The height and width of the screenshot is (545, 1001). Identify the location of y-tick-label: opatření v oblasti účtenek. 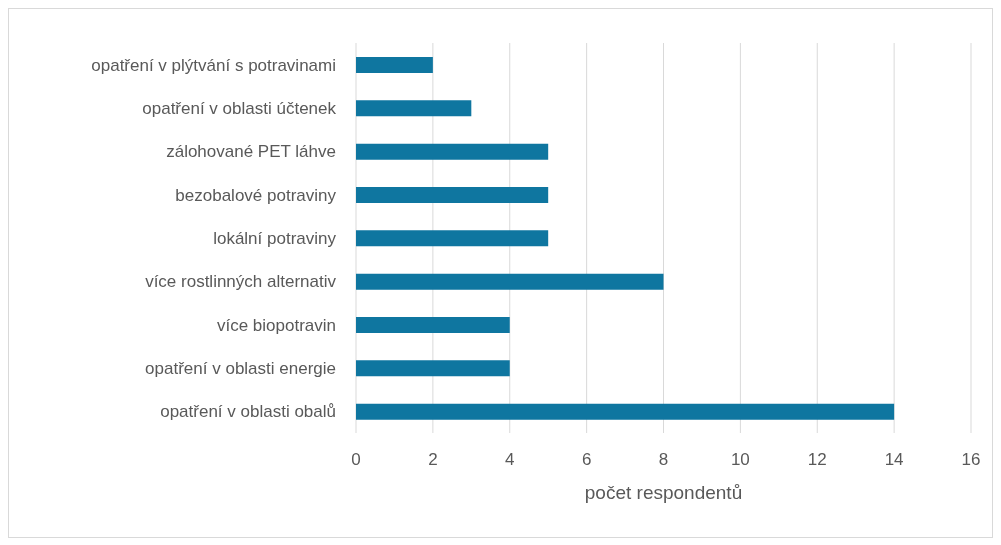
(239, 109).